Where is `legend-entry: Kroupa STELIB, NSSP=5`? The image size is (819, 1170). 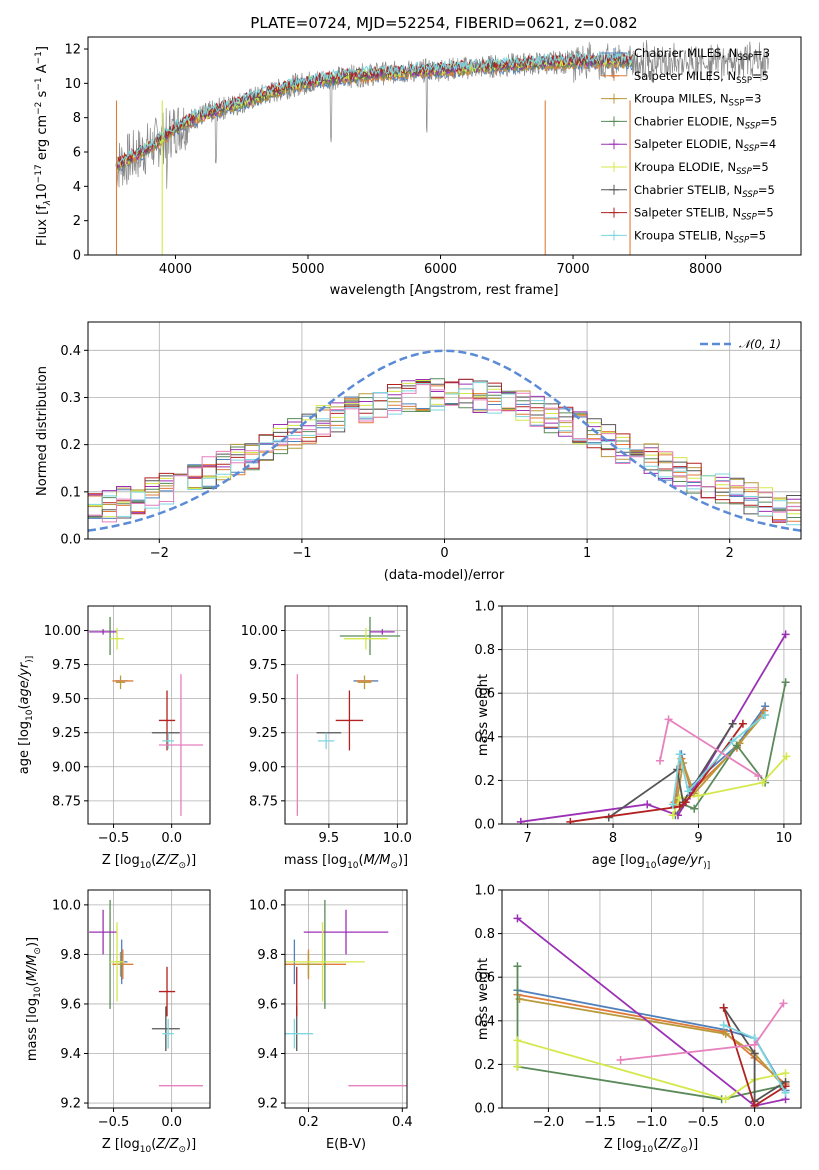
legend-entry: Kroupa STELIB, NSSP=5 is located at coordinates (700, 236).